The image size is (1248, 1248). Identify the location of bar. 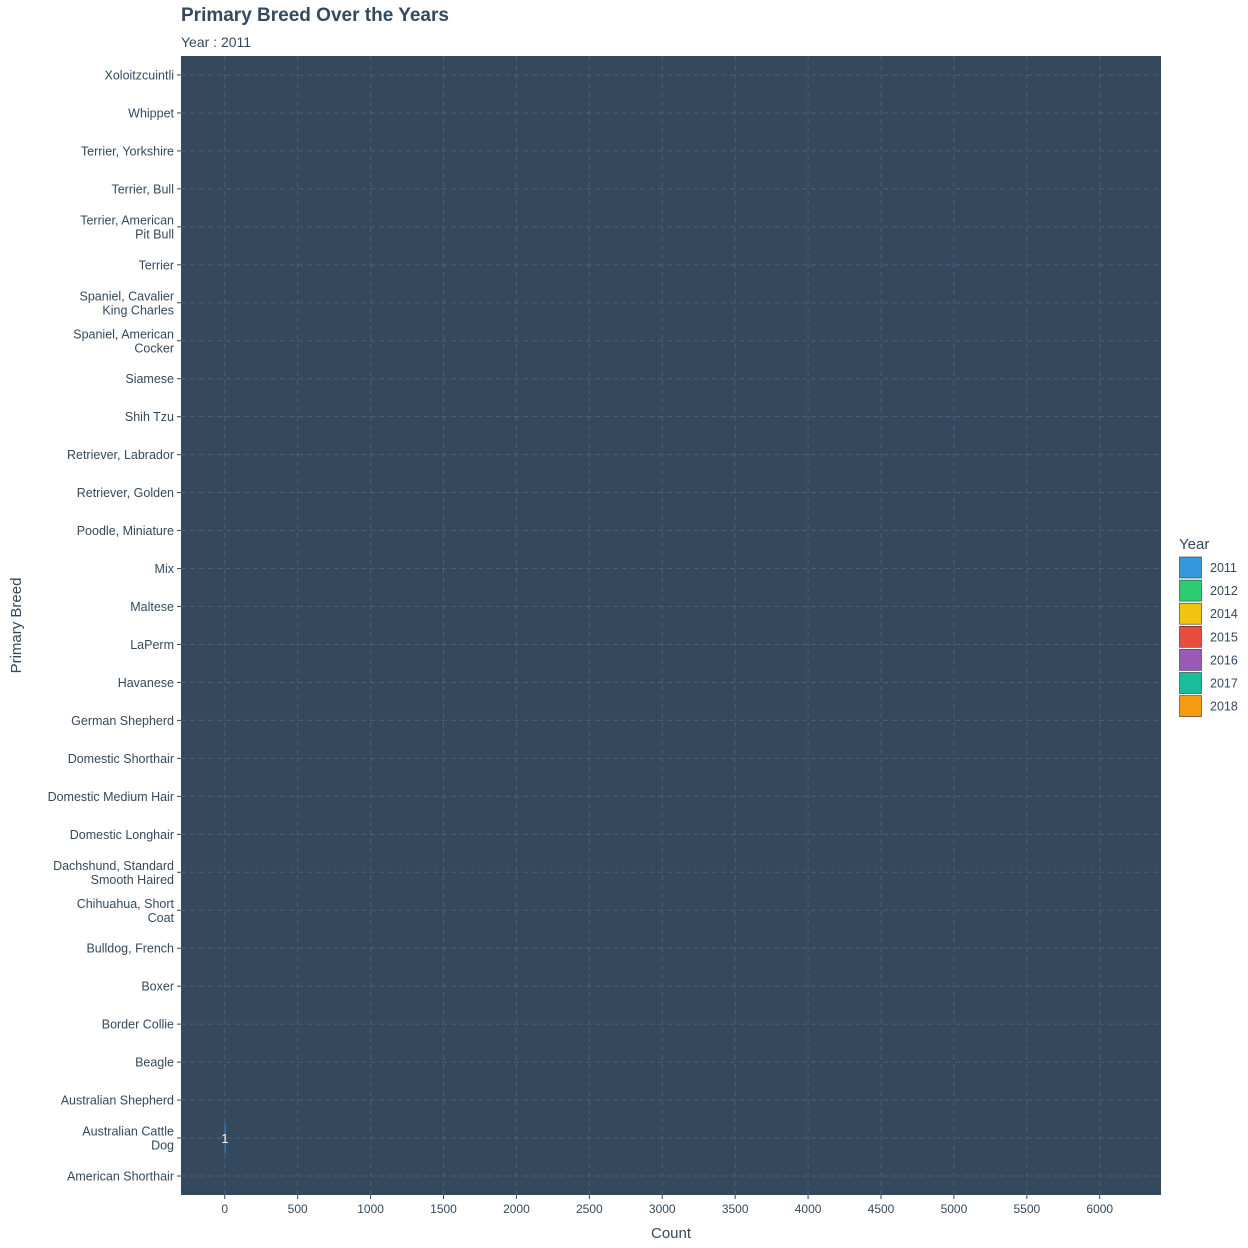
(225, 1138).